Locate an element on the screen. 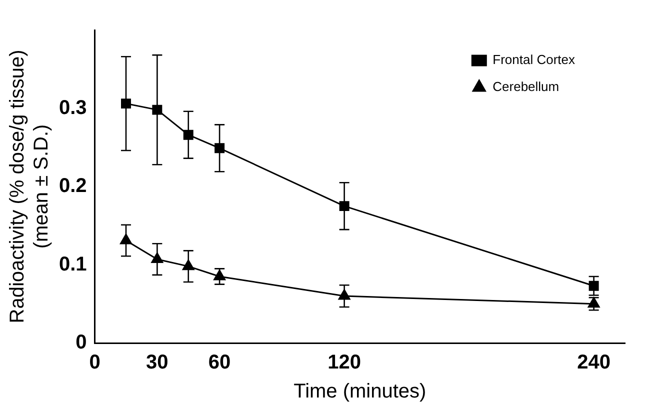  x-tick-label: 60 is located at coordinates (219, 363).